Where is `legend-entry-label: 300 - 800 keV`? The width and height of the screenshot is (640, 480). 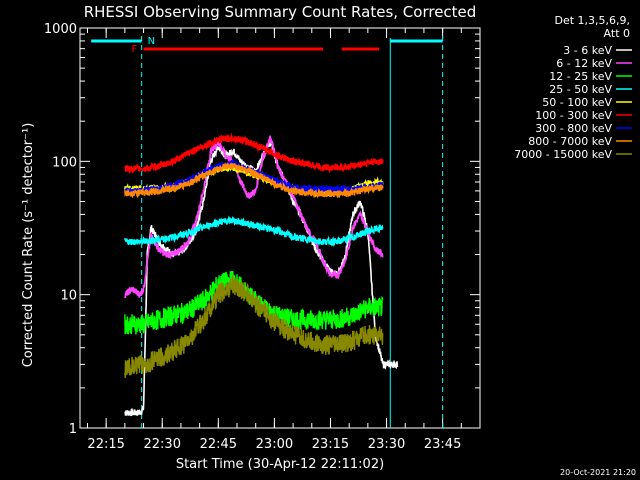 legend-entry-label: 300 - 800 keV is located at coordinates (573, 128).